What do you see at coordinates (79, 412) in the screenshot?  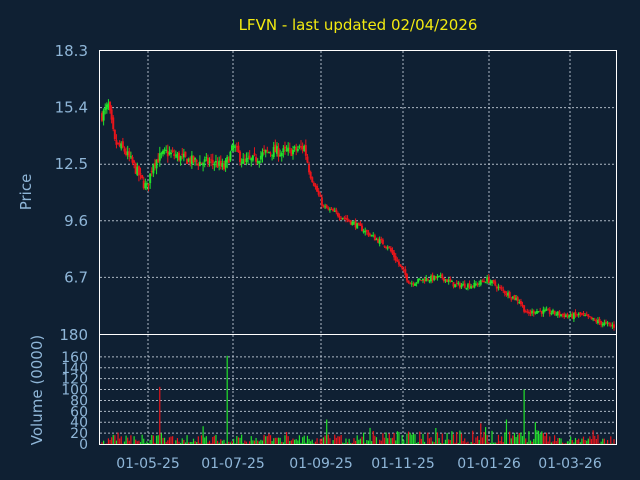 I see `volume-tick-label: 60` at bounding box center [79, 412].